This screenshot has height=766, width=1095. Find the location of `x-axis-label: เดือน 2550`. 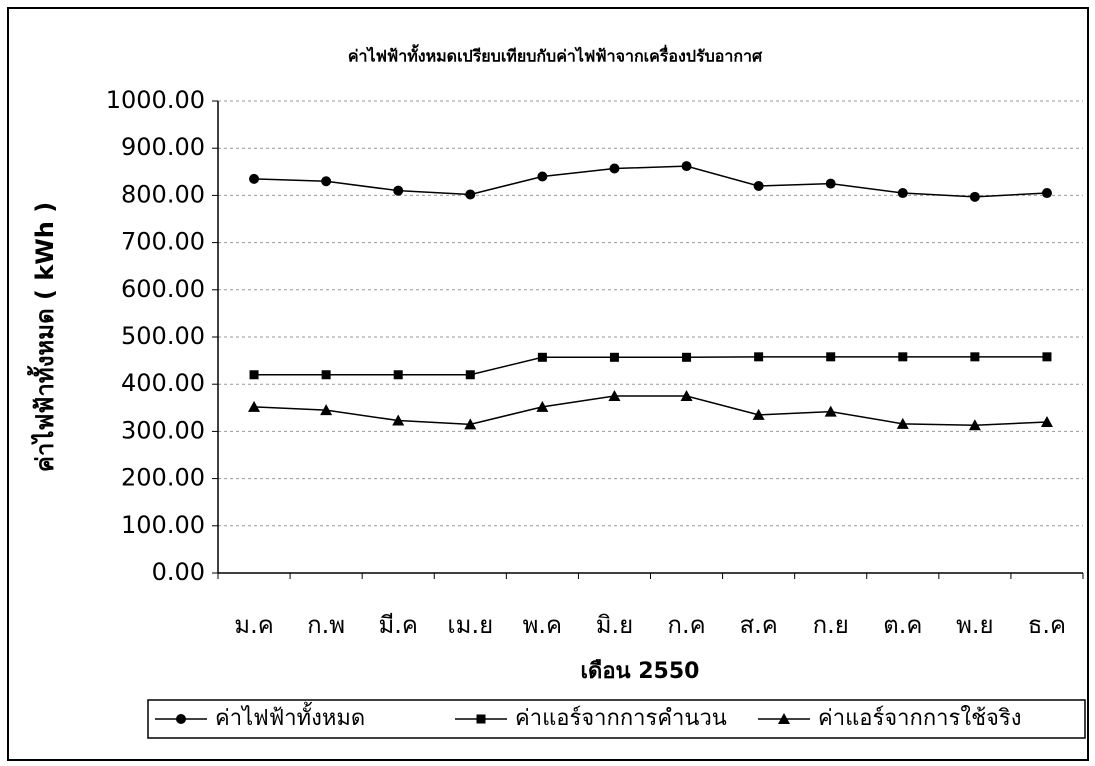

x-axis-label: เดือน 2550 is located at coordinates (640, 671).